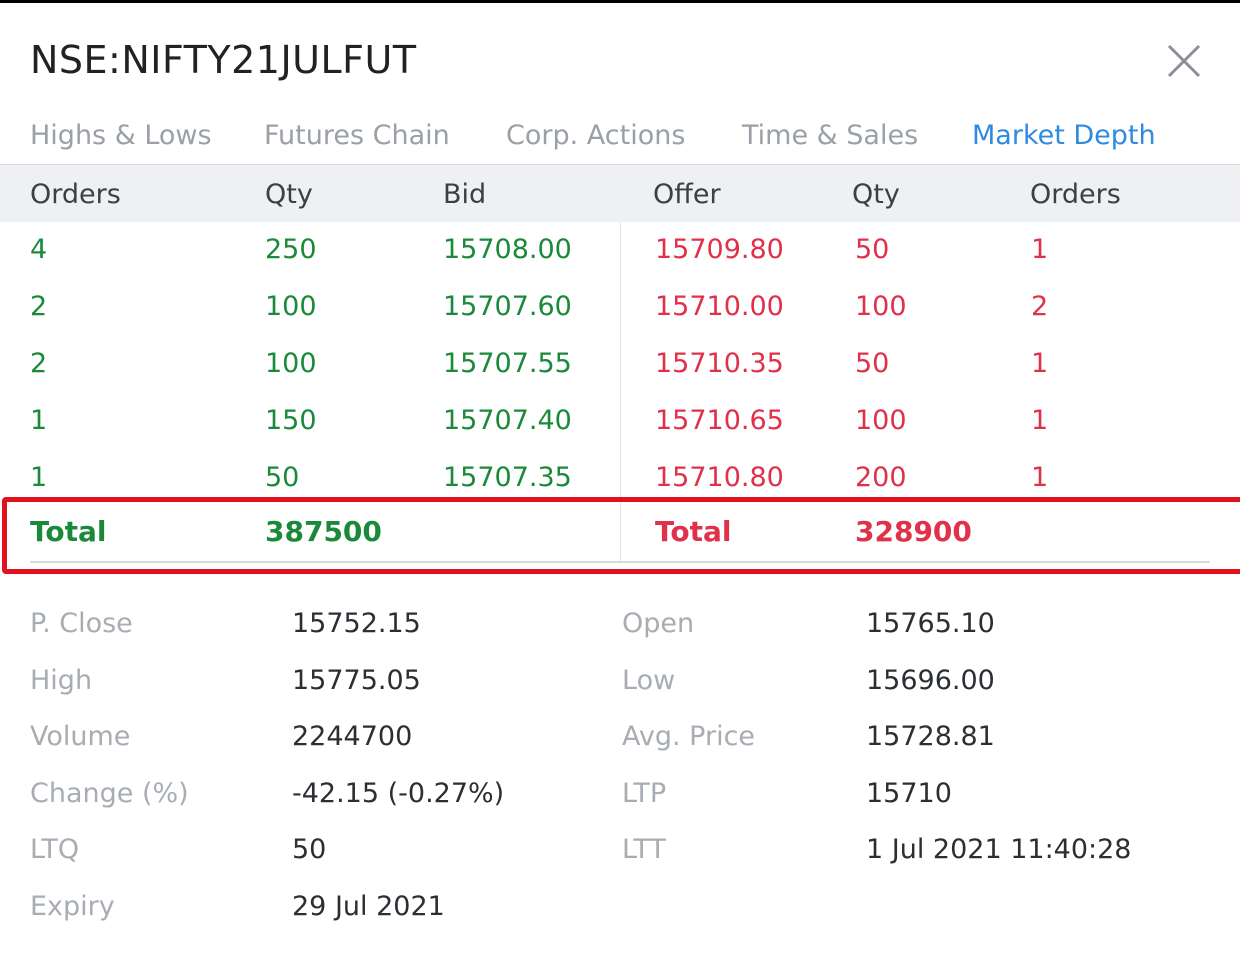 Image resolution: width=1240 pixels, height=962 pixels. I want to click on depth-row: 4 250 15708.00 15709.80 50 1, so click(620, 250).